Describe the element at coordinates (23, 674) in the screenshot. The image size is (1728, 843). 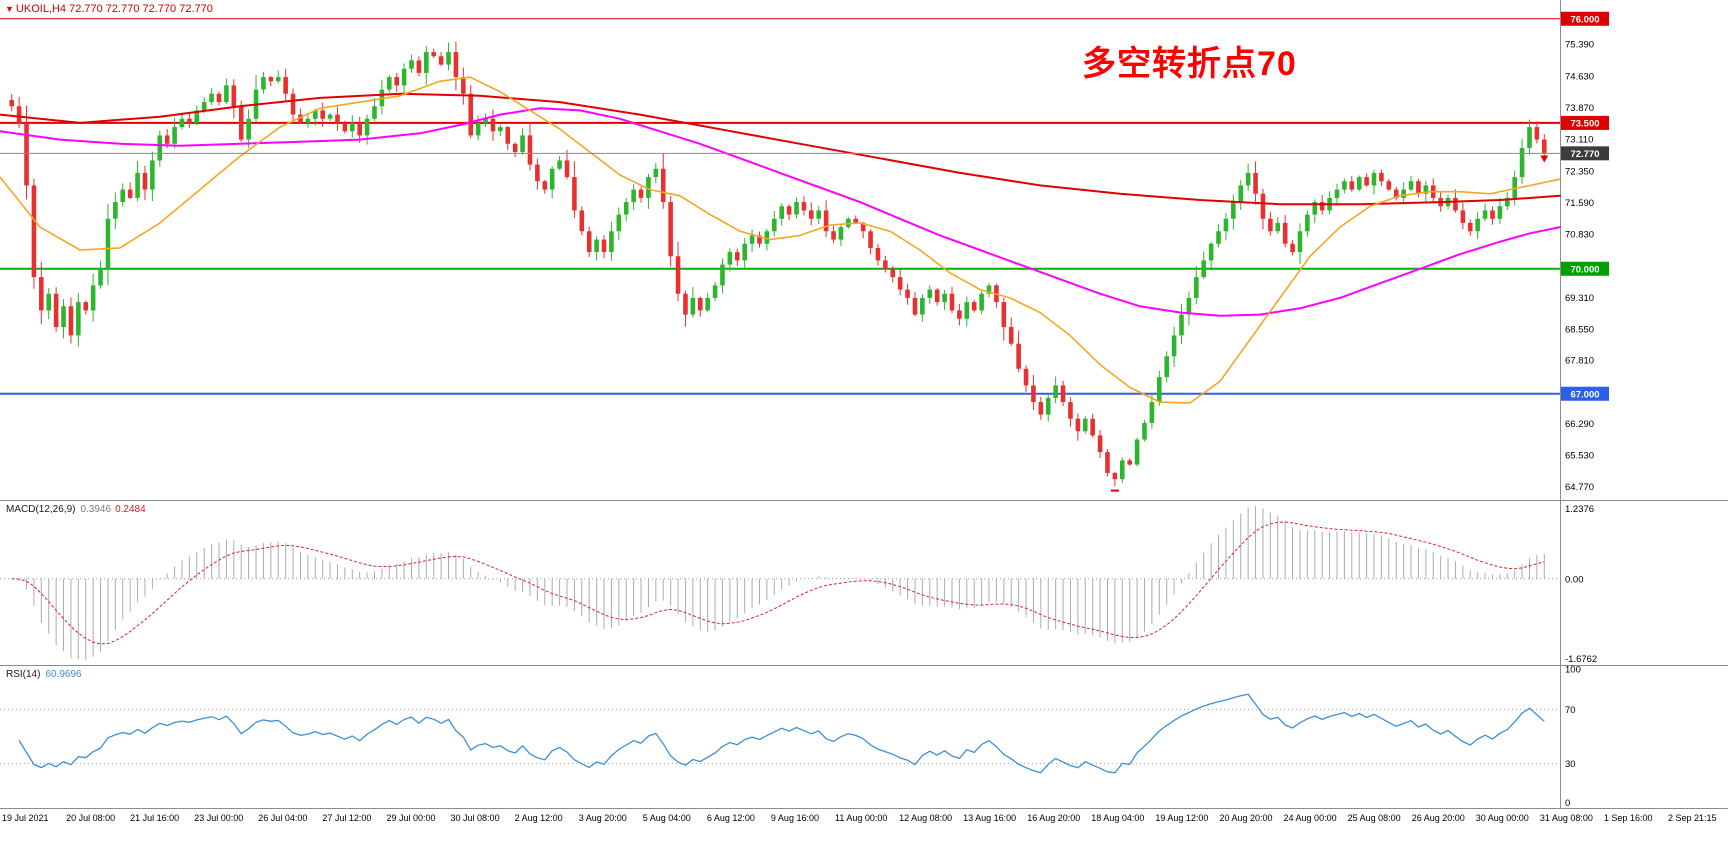
I see `rsi-name: RSI(14)` at that location.